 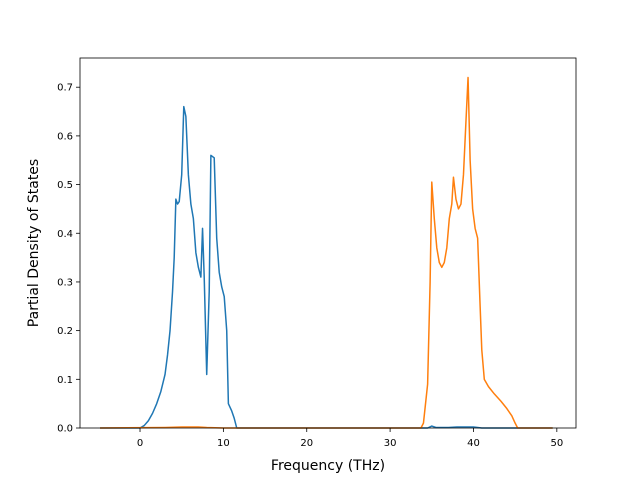 What do you see at coordinates (223, 443) in the screenshot?
I see `x-tick-label: 10` at bounding box center [223, 443].